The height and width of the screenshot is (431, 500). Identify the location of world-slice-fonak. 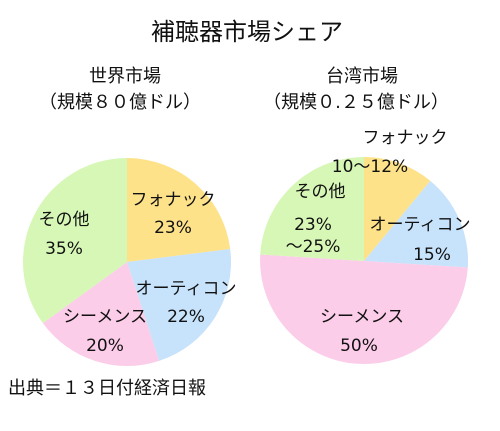
(179, 210).